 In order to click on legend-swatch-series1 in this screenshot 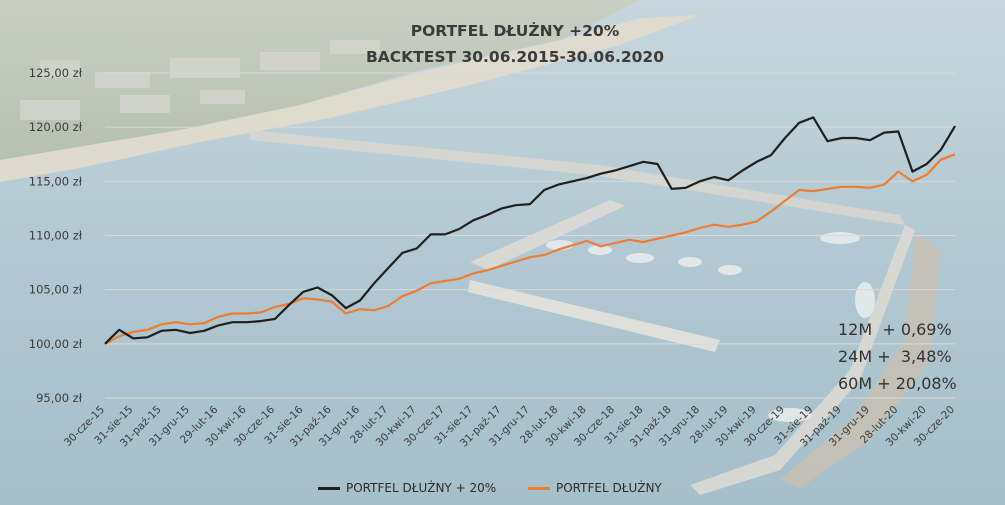, I will do `click(329, 488)`.